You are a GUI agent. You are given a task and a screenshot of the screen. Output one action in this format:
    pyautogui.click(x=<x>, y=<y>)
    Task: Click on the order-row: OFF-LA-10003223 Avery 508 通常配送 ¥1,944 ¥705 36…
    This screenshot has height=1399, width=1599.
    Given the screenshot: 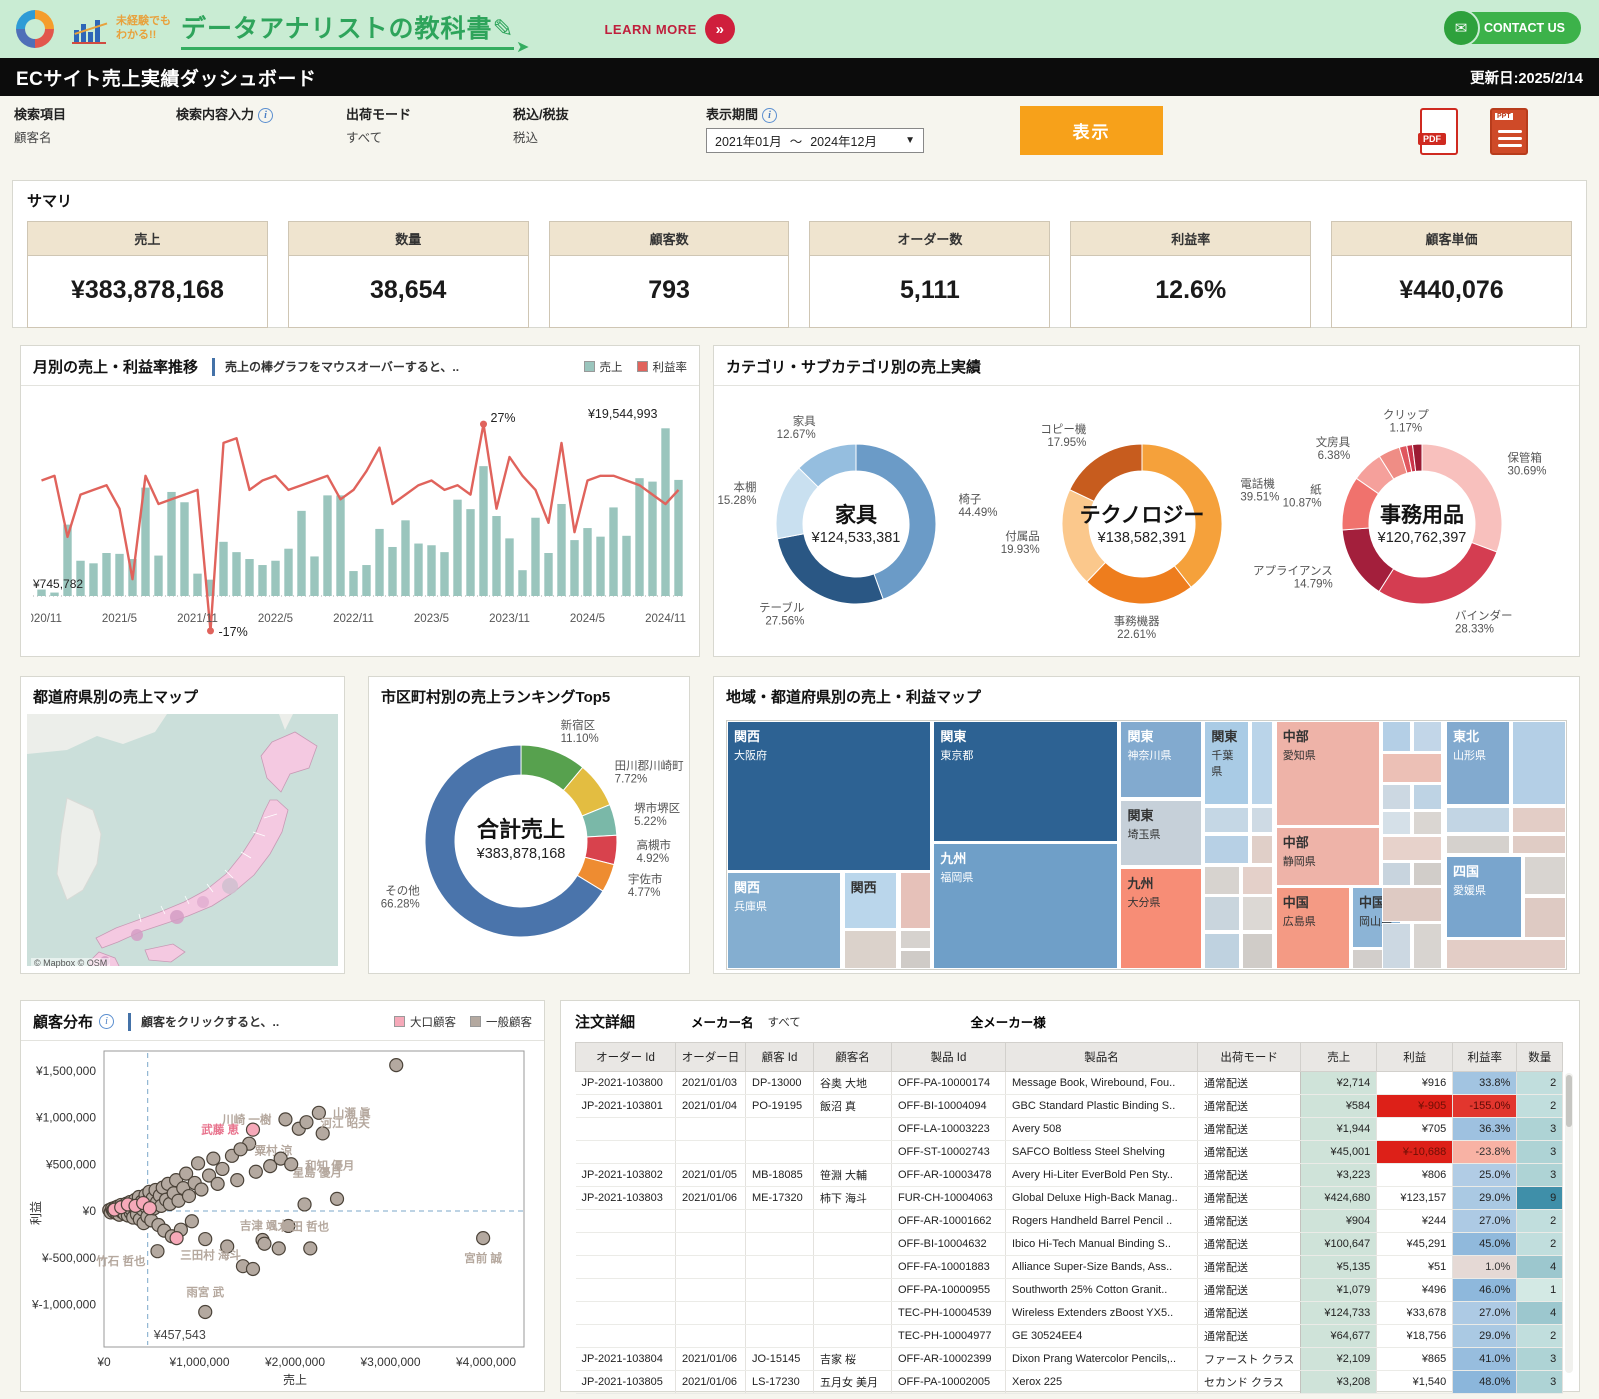 What is the action you would take?
    pyautogui.click(x=1069, y=1129)
    